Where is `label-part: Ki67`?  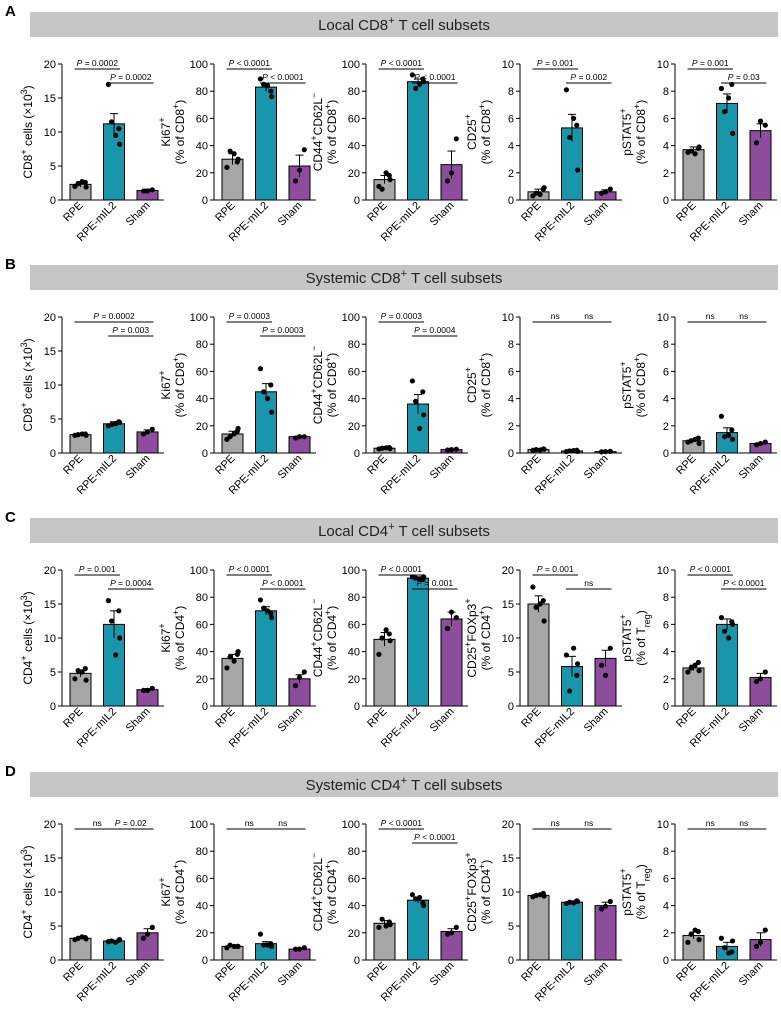 label-part: Ki67 is located at coordinates (166, 134).